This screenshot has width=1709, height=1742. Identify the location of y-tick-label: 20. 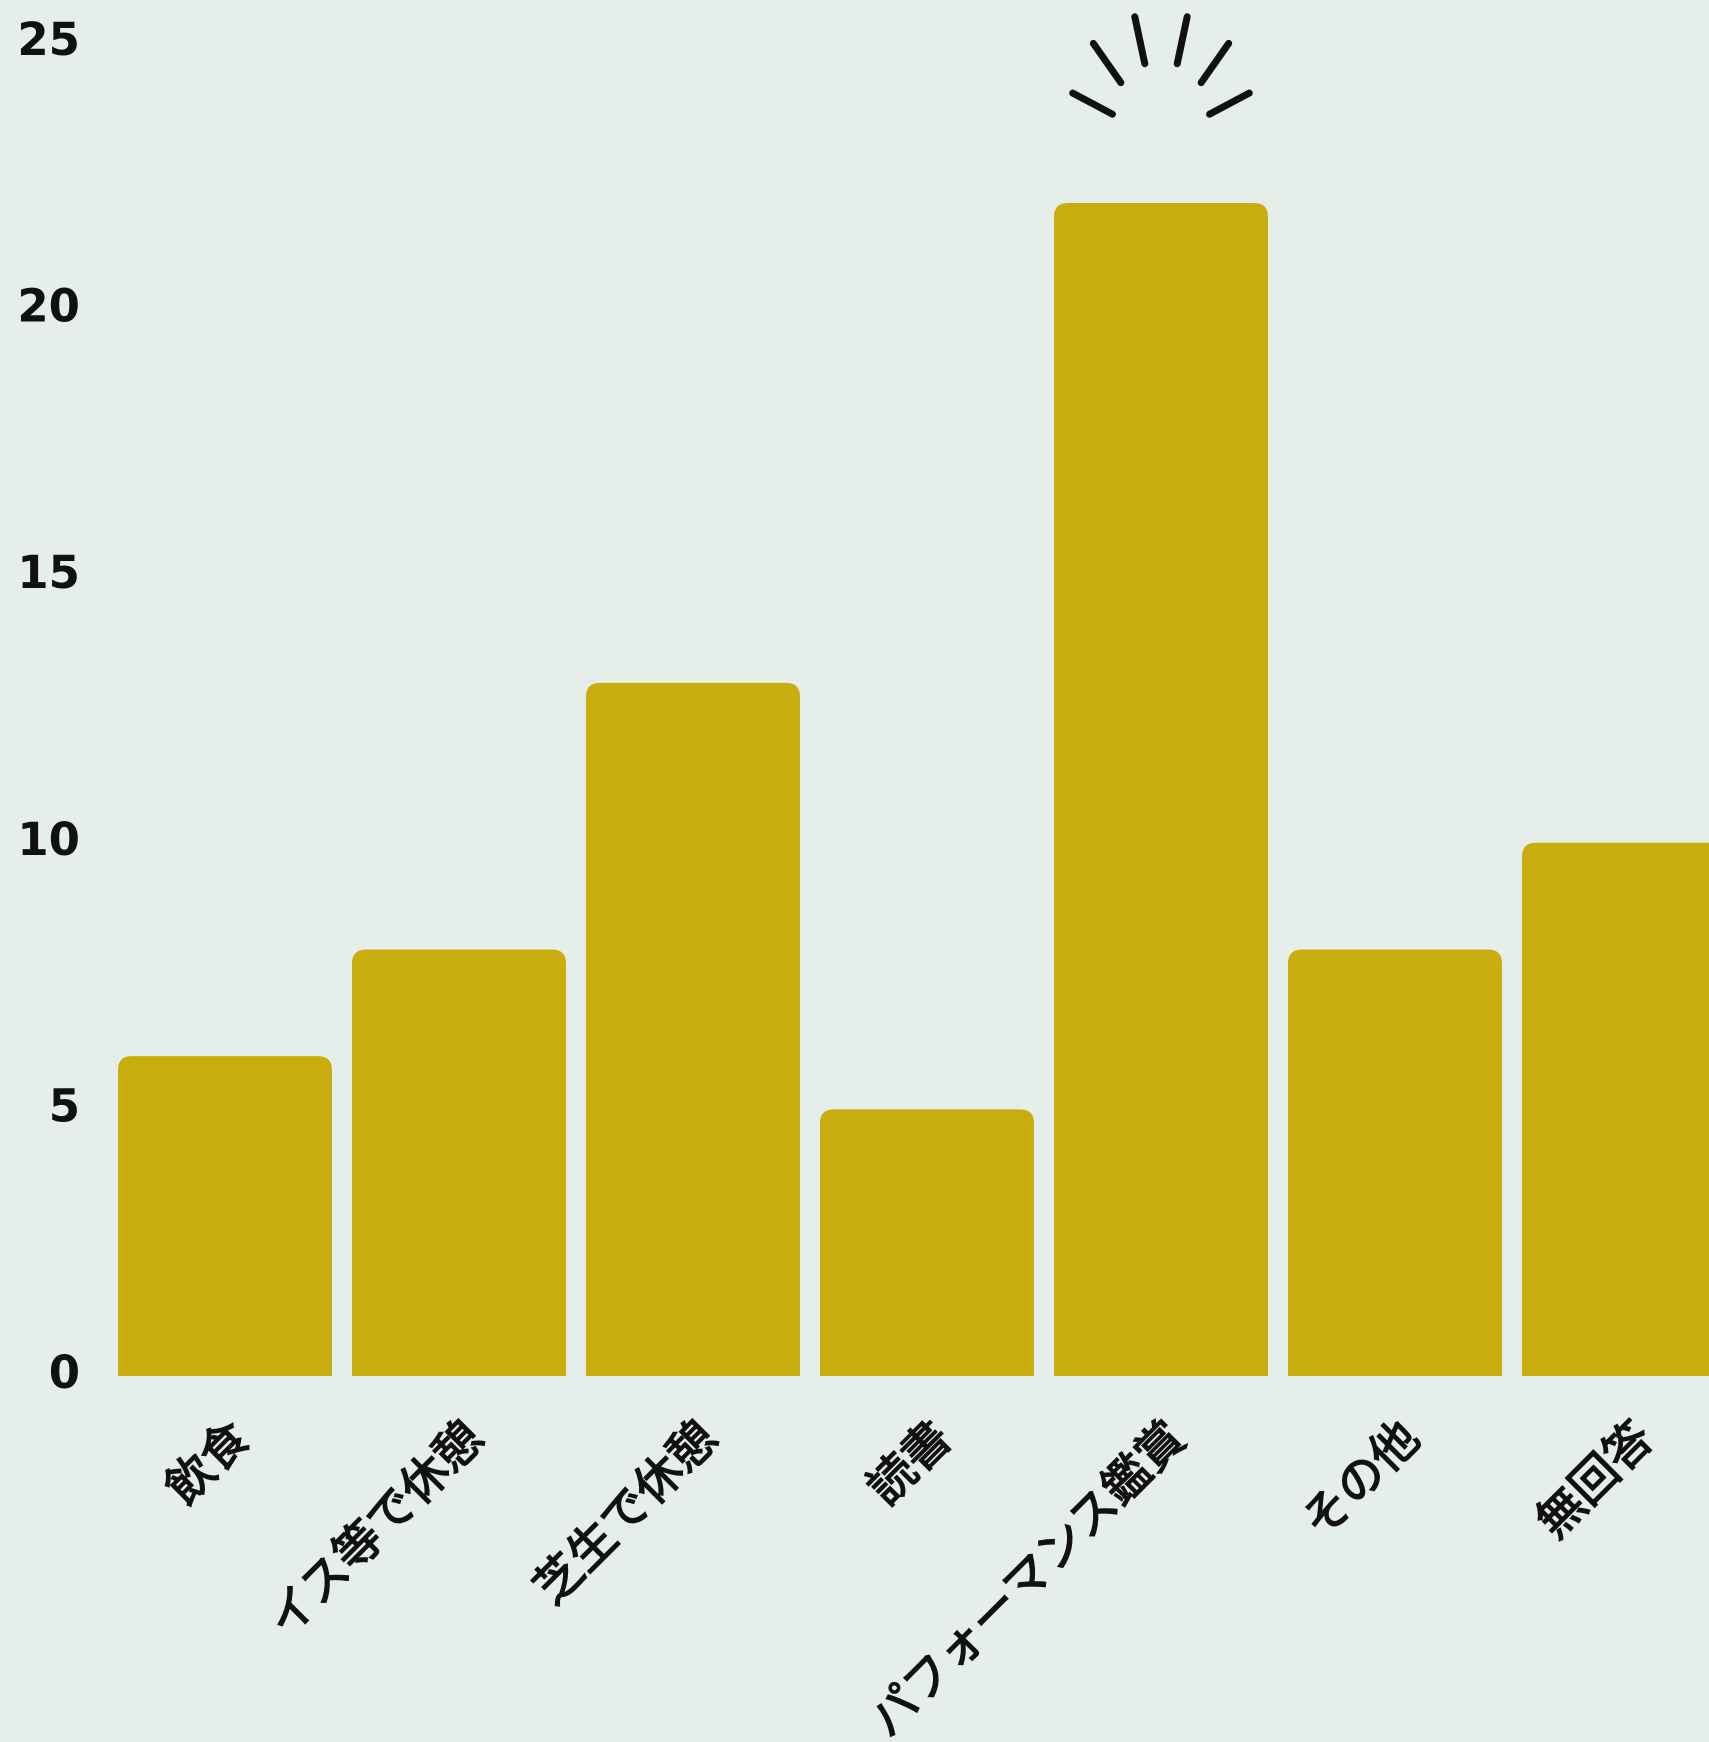
(48, 306).